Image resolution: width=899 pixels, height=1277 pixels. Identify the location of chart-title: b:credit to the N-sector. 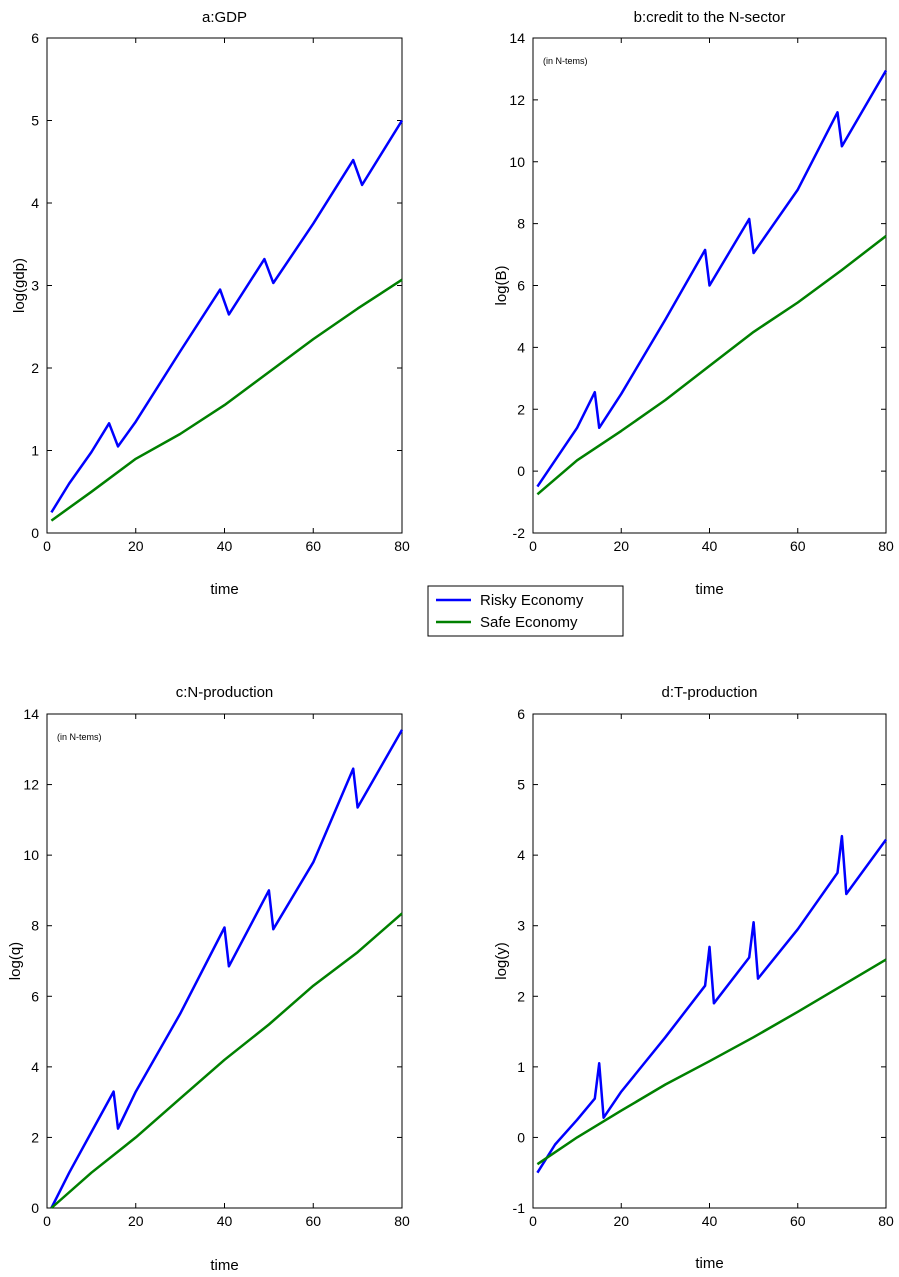
(710, 17).